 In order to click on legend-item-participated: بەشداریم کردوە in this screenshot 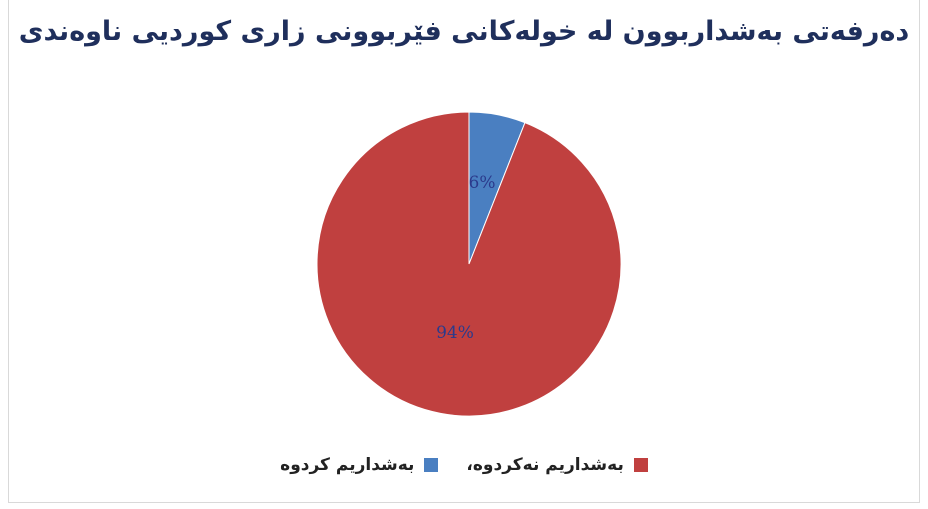, I will do `click(359, 465)`.